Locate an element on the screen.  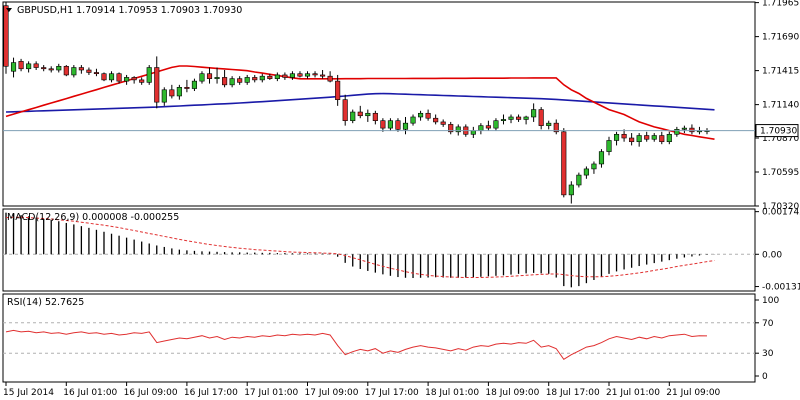
time-tick-label: 21 Jul 09:00 is located at coordinates (693, 393).